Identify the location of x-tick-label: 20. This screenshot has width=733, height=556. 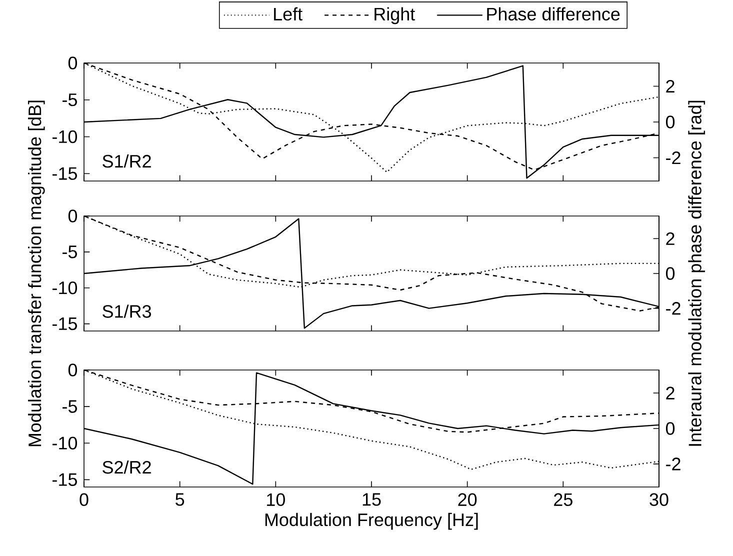
(467, 499).